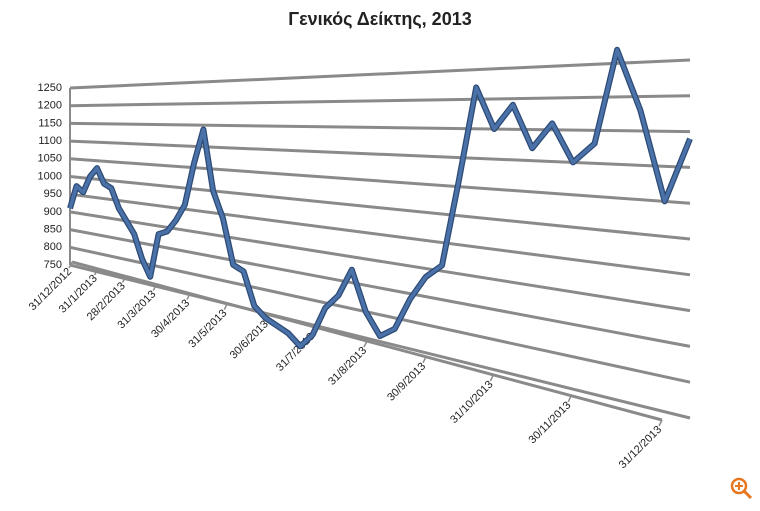  What do you see at coordinates (50, 141) in the screenshot?
I see `y-tick-label: 1100` at bounding box center [50, 141].